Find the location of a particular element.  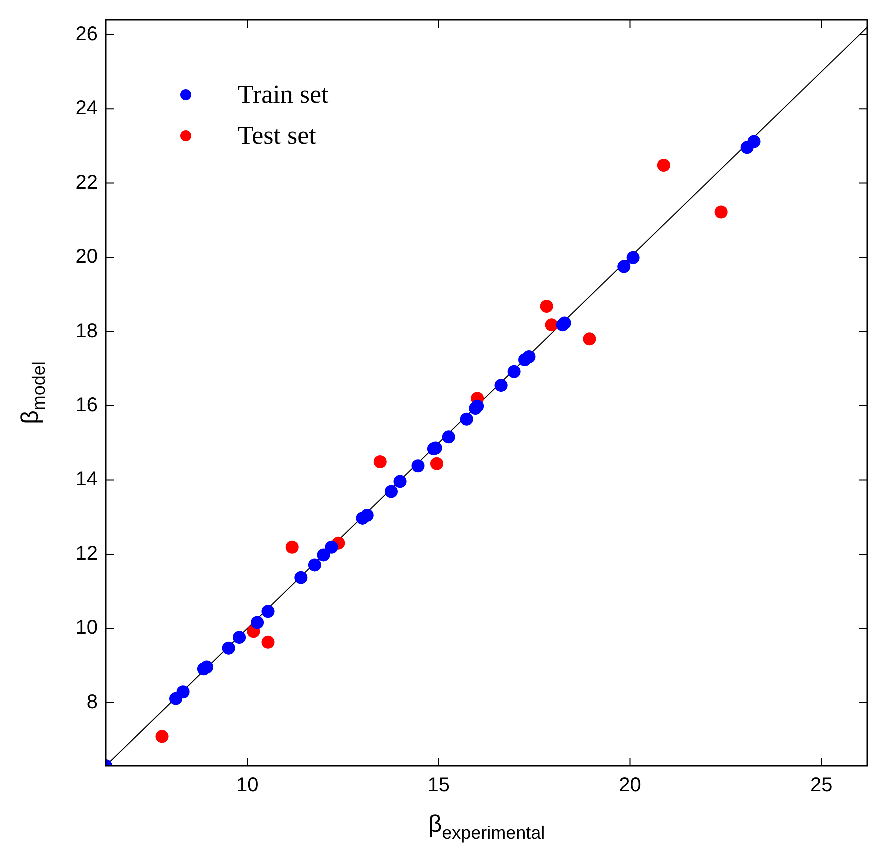

y-tick-label: 16 is located at coordinates (87, 405).